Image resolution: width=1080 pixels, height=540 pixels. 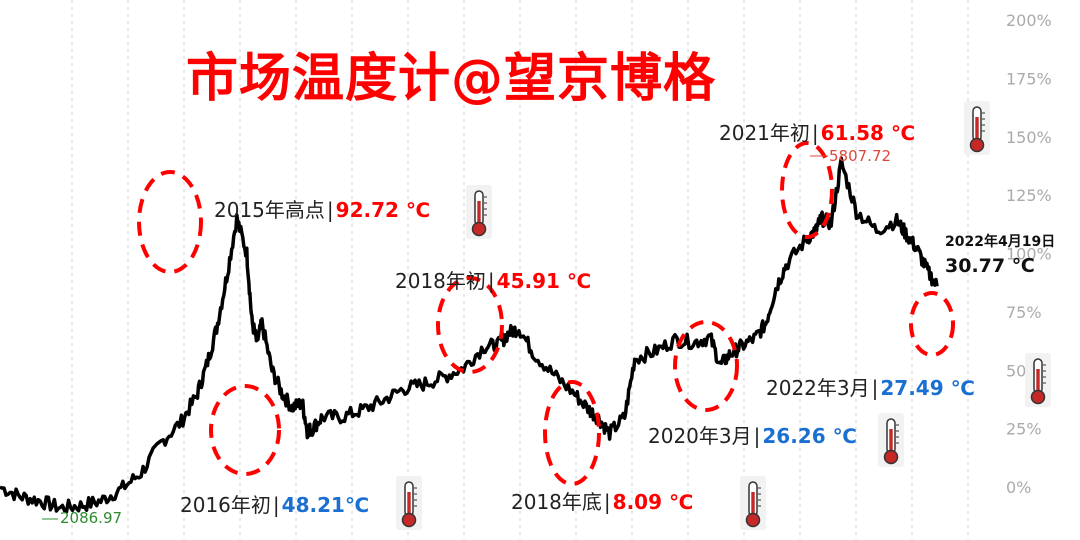 I want to click on y-tick-label: 150%, so click(x=1029, y=137).